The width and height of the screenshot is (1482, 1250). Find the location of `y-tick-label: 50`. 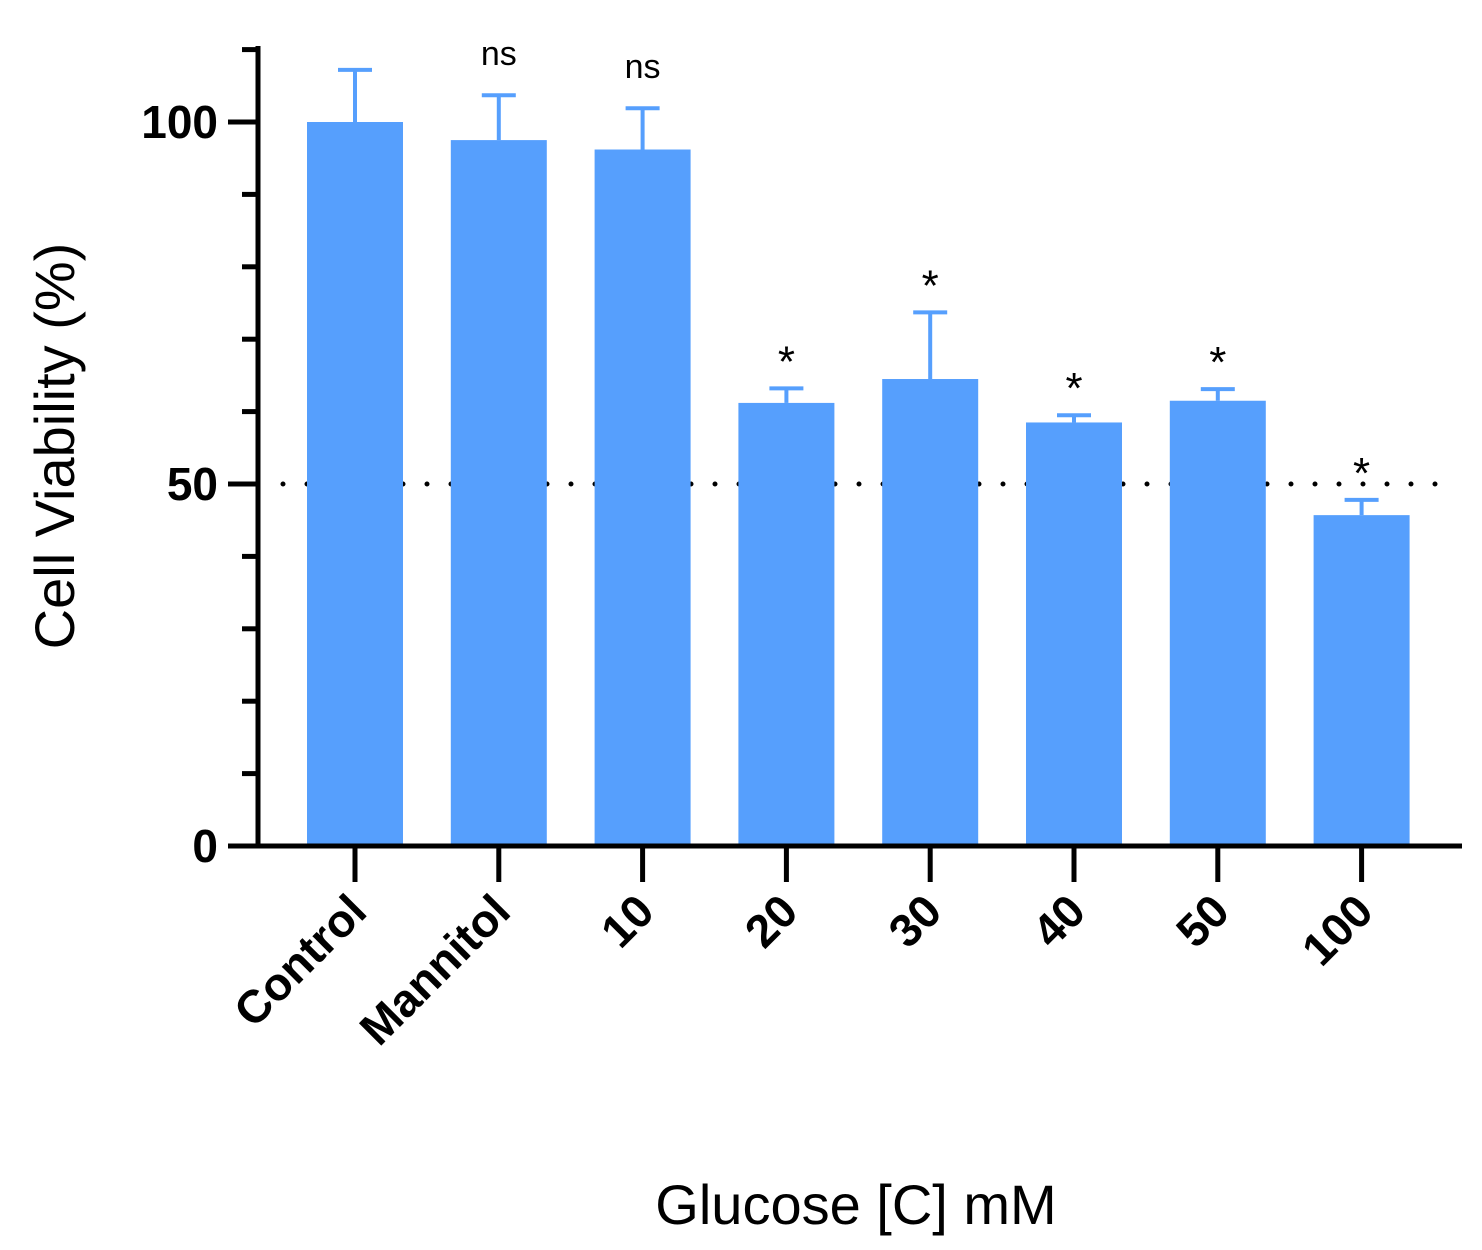

y-tick-label: 50 is located at coordinates (192, 484).